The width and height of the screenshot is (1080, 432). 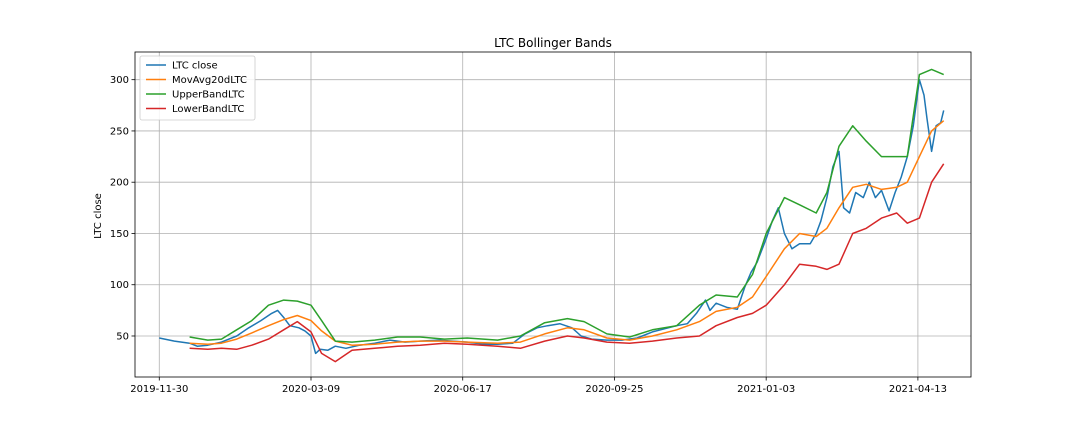 I want to click on y-tick-label: 200, so click(x=119, y=183).